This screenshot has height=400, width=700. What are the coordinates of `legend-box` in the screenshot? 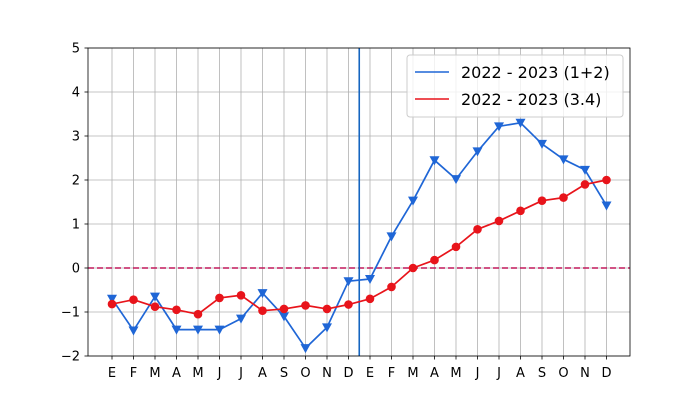 It's located at (515, 86).